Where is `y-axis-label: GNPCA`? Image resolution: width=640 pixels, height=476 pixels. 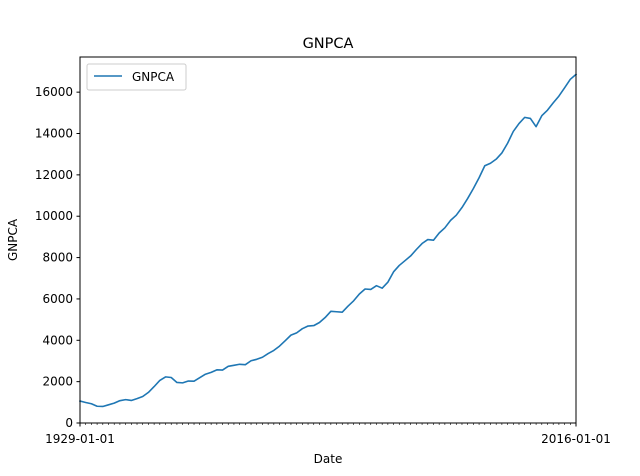 y-axis-label: GNPCA is located at coordinates (13, 239).